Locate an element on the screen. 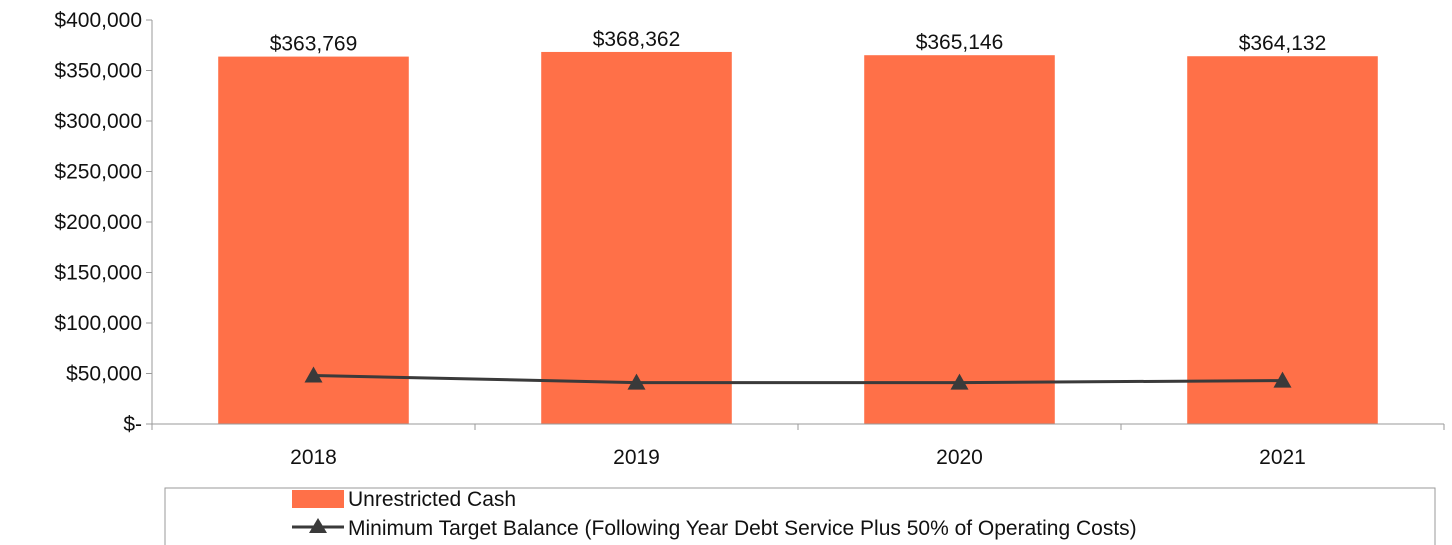 The height and width of the screenshot is (545, 1452). y-tick-label: $400,000 is located at coordinates (98, 20).